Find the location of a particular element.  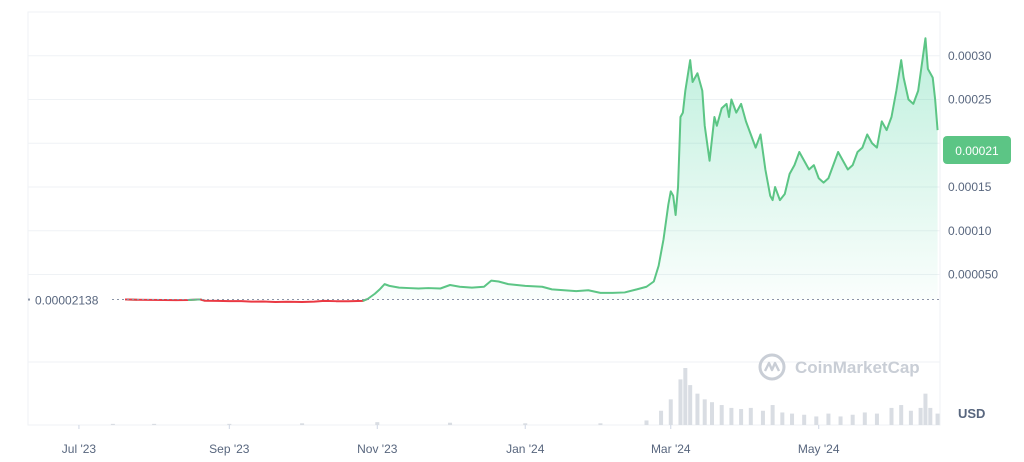

currency-label: USD is located at coordinates (971, 413).